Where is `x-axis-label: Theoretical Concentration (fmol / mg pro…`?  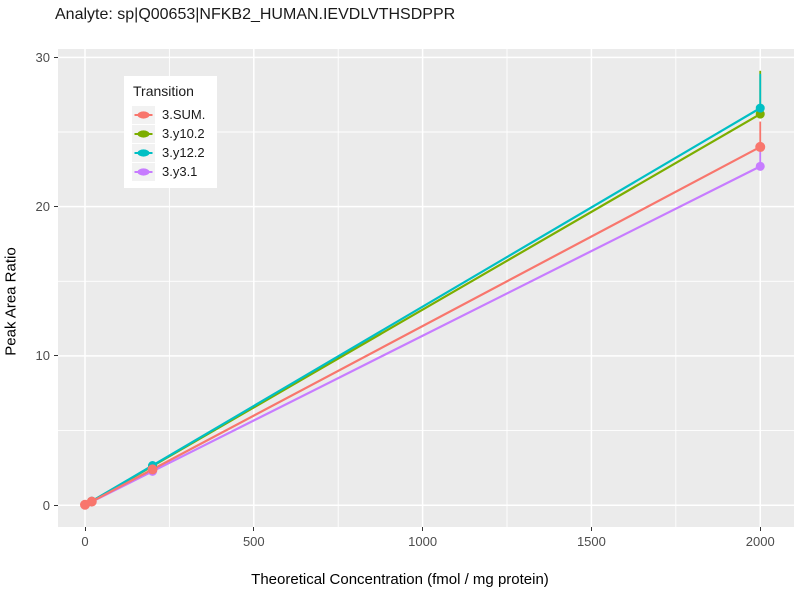
x-axis-label: Theoretical Concentration (fmol / mg pro… is located at coordinates (400, 579).